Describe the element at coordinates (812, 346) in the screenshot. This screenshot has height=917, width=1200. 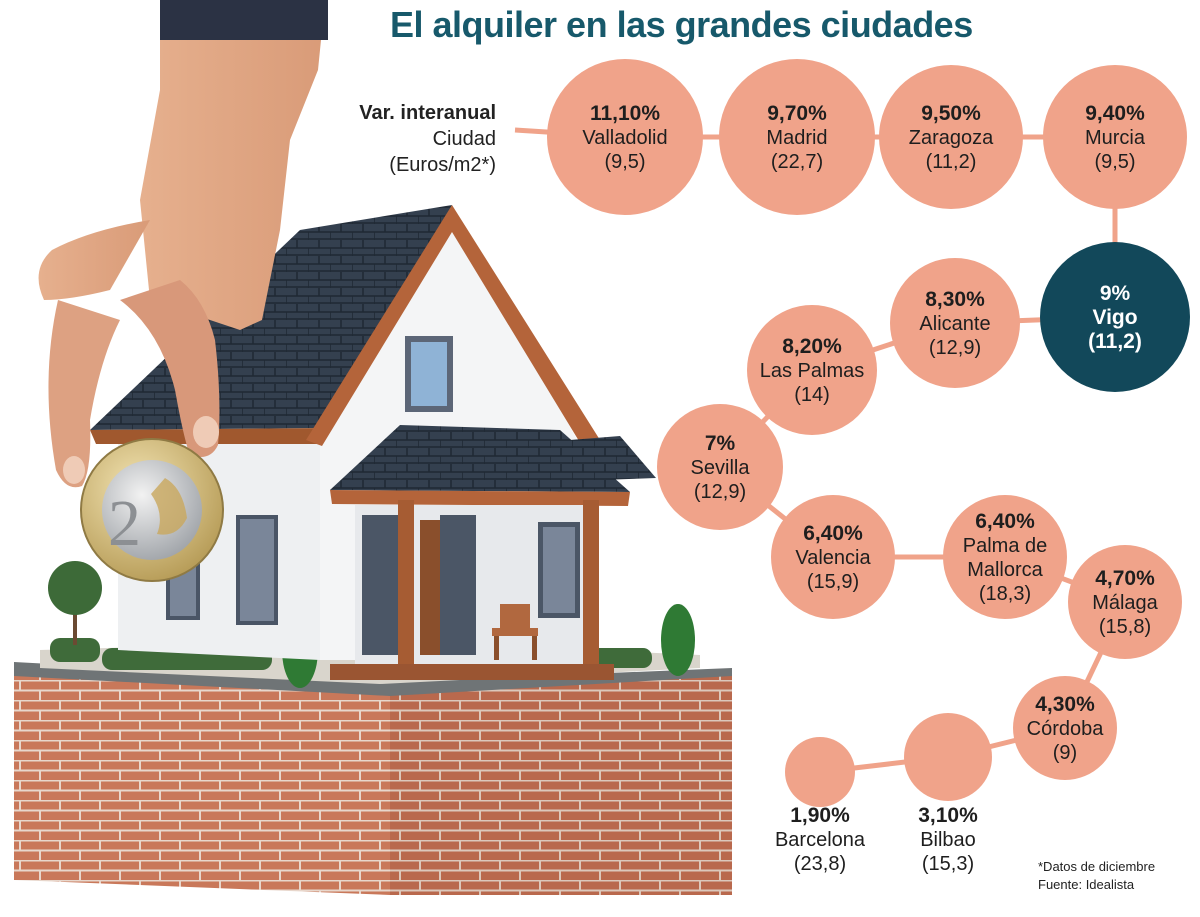
I see `bubble-percentage: 8,20%` at that location.